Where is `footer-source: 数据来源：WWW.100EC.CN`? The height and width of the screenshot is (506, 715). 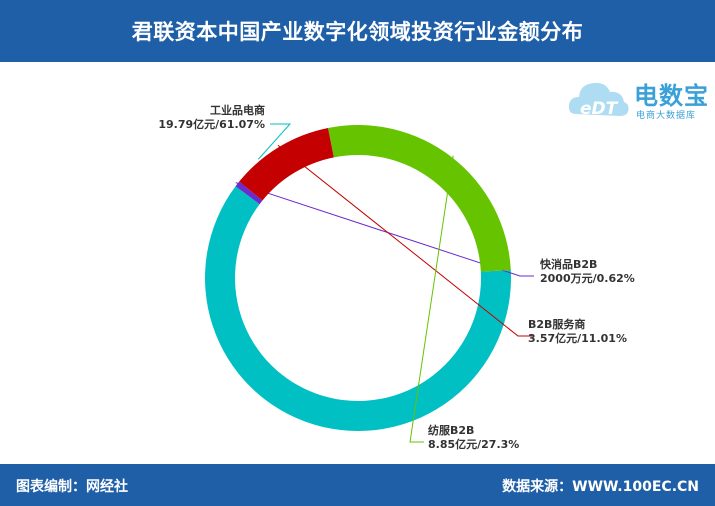 footer-source: 数据来源：WWW.100EC.CN is located at coordinates (600, 487).